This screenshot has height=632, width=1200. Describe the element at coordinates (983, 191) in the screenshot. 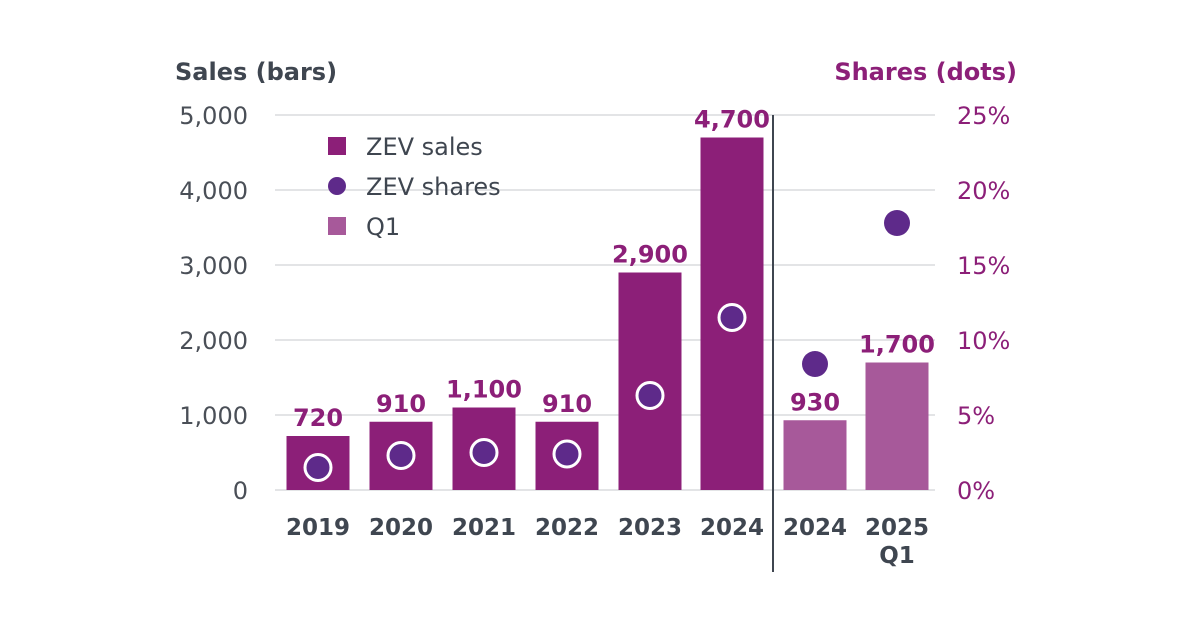

I see `right-tick-label: 20%` at that location.